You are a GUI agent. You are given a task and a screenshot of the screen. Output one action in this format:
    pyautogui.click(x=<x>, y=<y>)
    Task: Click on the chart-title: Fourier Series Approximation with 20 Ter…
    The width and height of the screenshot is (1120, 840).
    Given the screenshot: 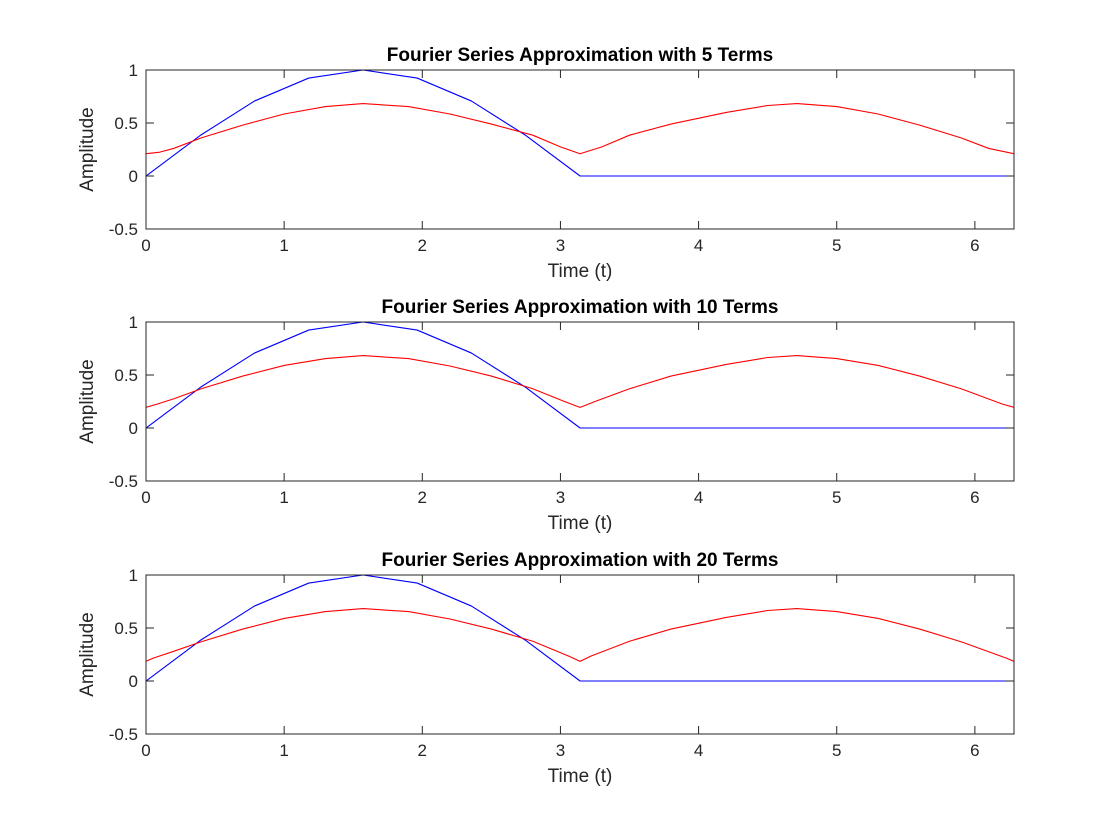 What is the action you would take?
    pyautogui.click(x=580, y=560)
    